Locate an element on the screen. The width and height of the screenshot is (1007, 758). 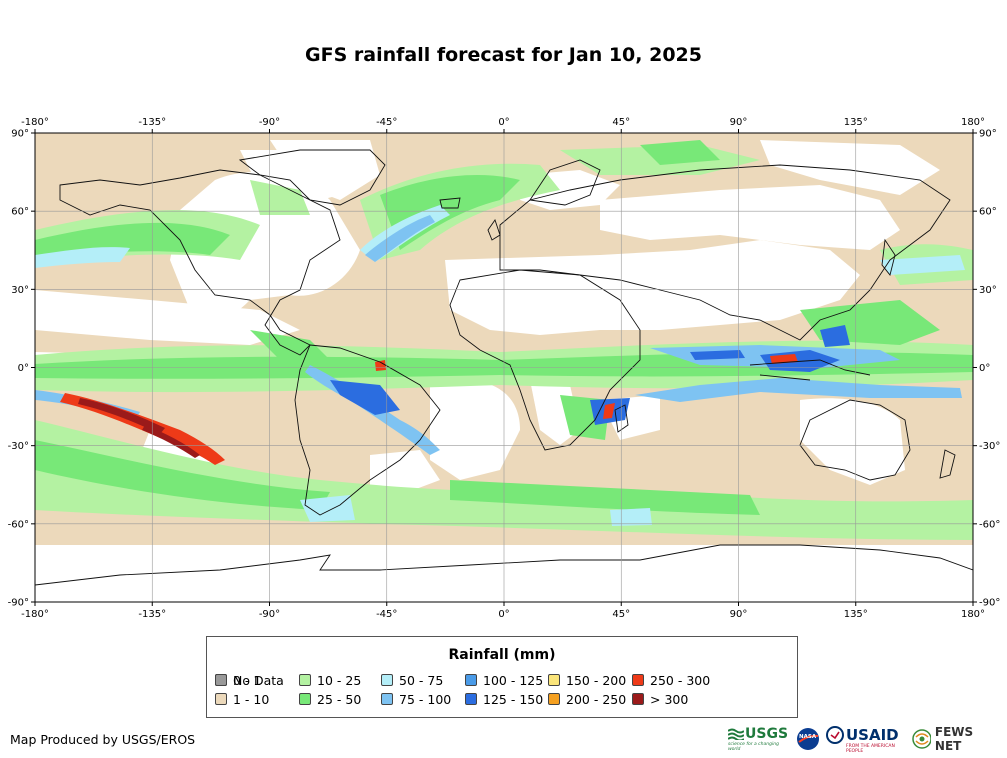
nasa-logo: NASA is located at coordinates (809, 739).